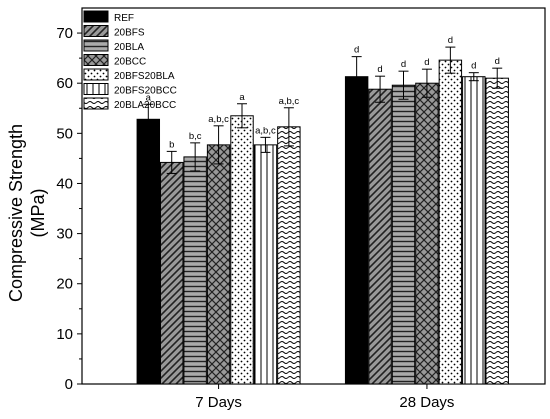 Image resolution: width=550 pixels, height=419 pixels. Describe the element at coordinates (124, 18) in the screenshot. I see `legend-label: REF` at that location.